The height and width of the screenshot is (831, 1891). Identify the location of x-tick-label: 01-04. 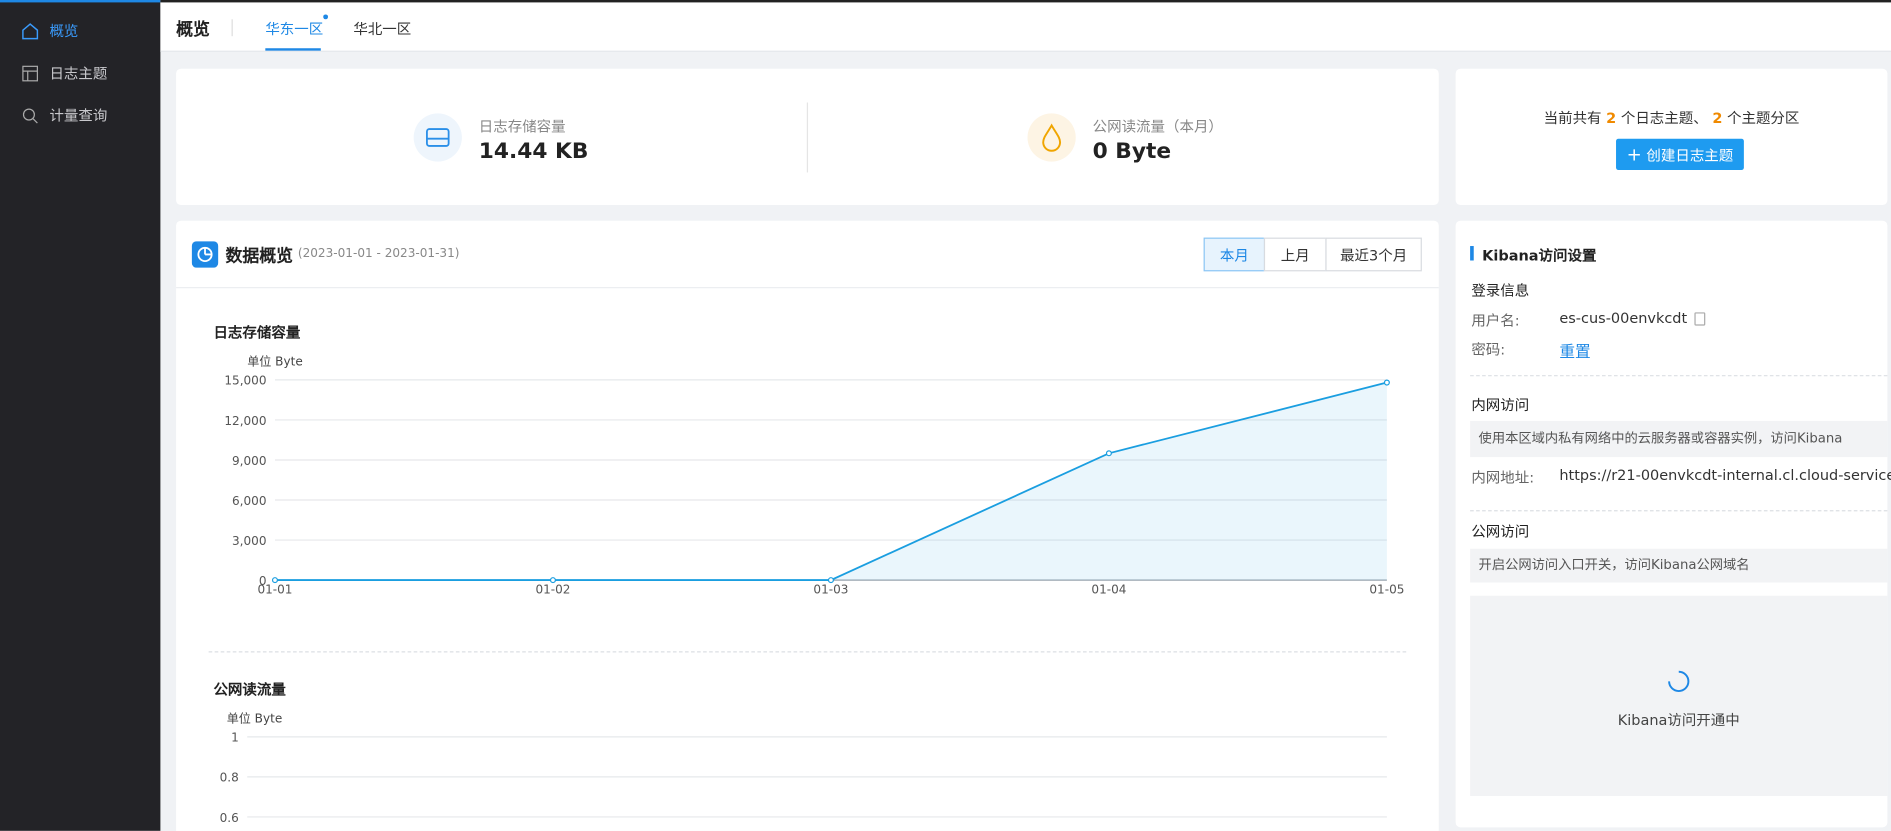
(1108, 589).